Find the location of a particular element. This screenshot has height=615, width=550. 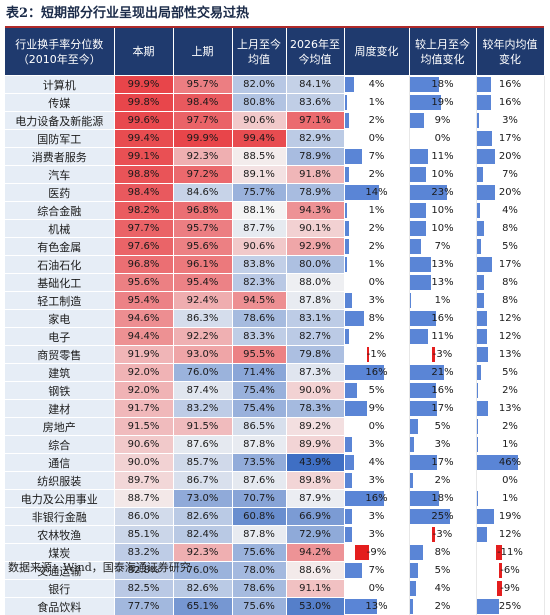

weekly-change-cell: 3% is located at coordinates (376, 481).